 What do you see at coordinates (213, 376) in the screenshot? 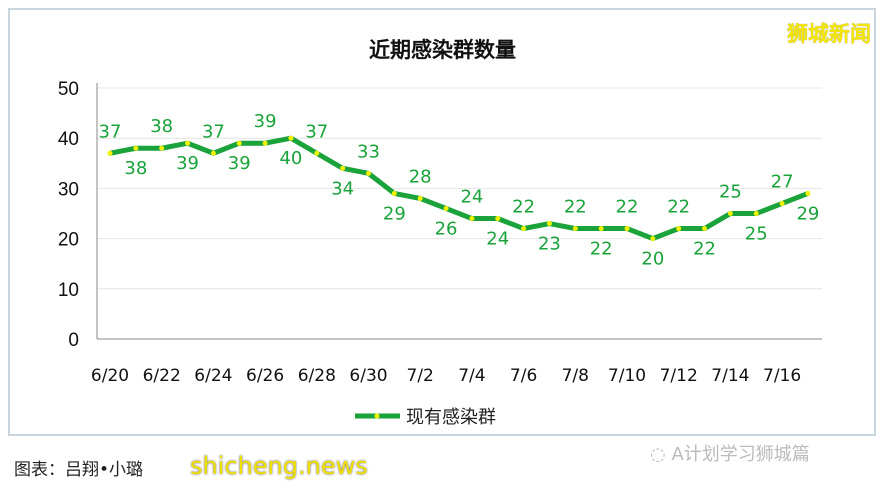
I see `x-tick-label: 6/24` at bounding box center [213, 376].